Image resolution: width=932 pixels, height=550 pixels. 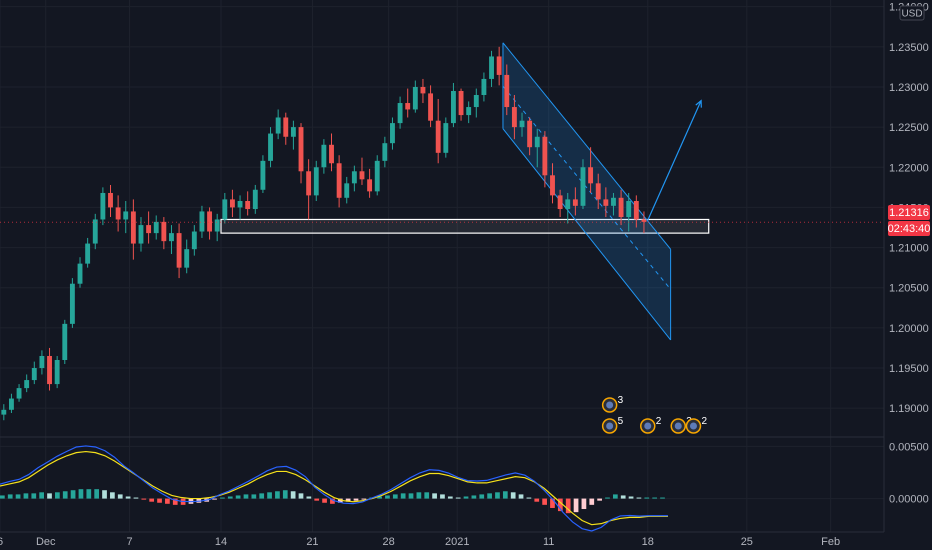 I want to click on macd-signal-line, so click(x=334, y=488).